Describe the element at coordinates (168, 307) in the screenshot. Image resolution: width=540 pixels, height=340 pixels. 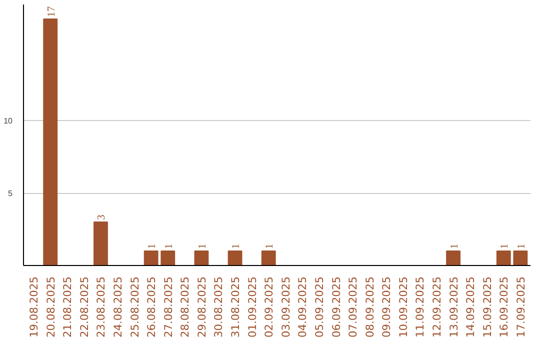
I see `x-tick-label: 27.08.2025` at that location.